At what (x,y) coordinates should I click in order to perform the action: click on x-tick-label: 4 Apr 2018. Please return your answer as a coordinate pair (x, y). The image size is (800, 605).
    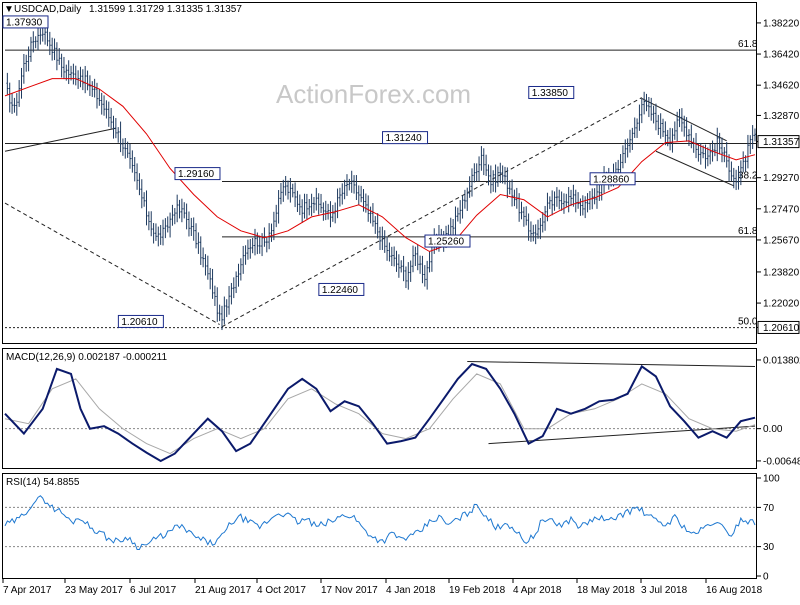
    Looking at the image, I should click on (537, 590).